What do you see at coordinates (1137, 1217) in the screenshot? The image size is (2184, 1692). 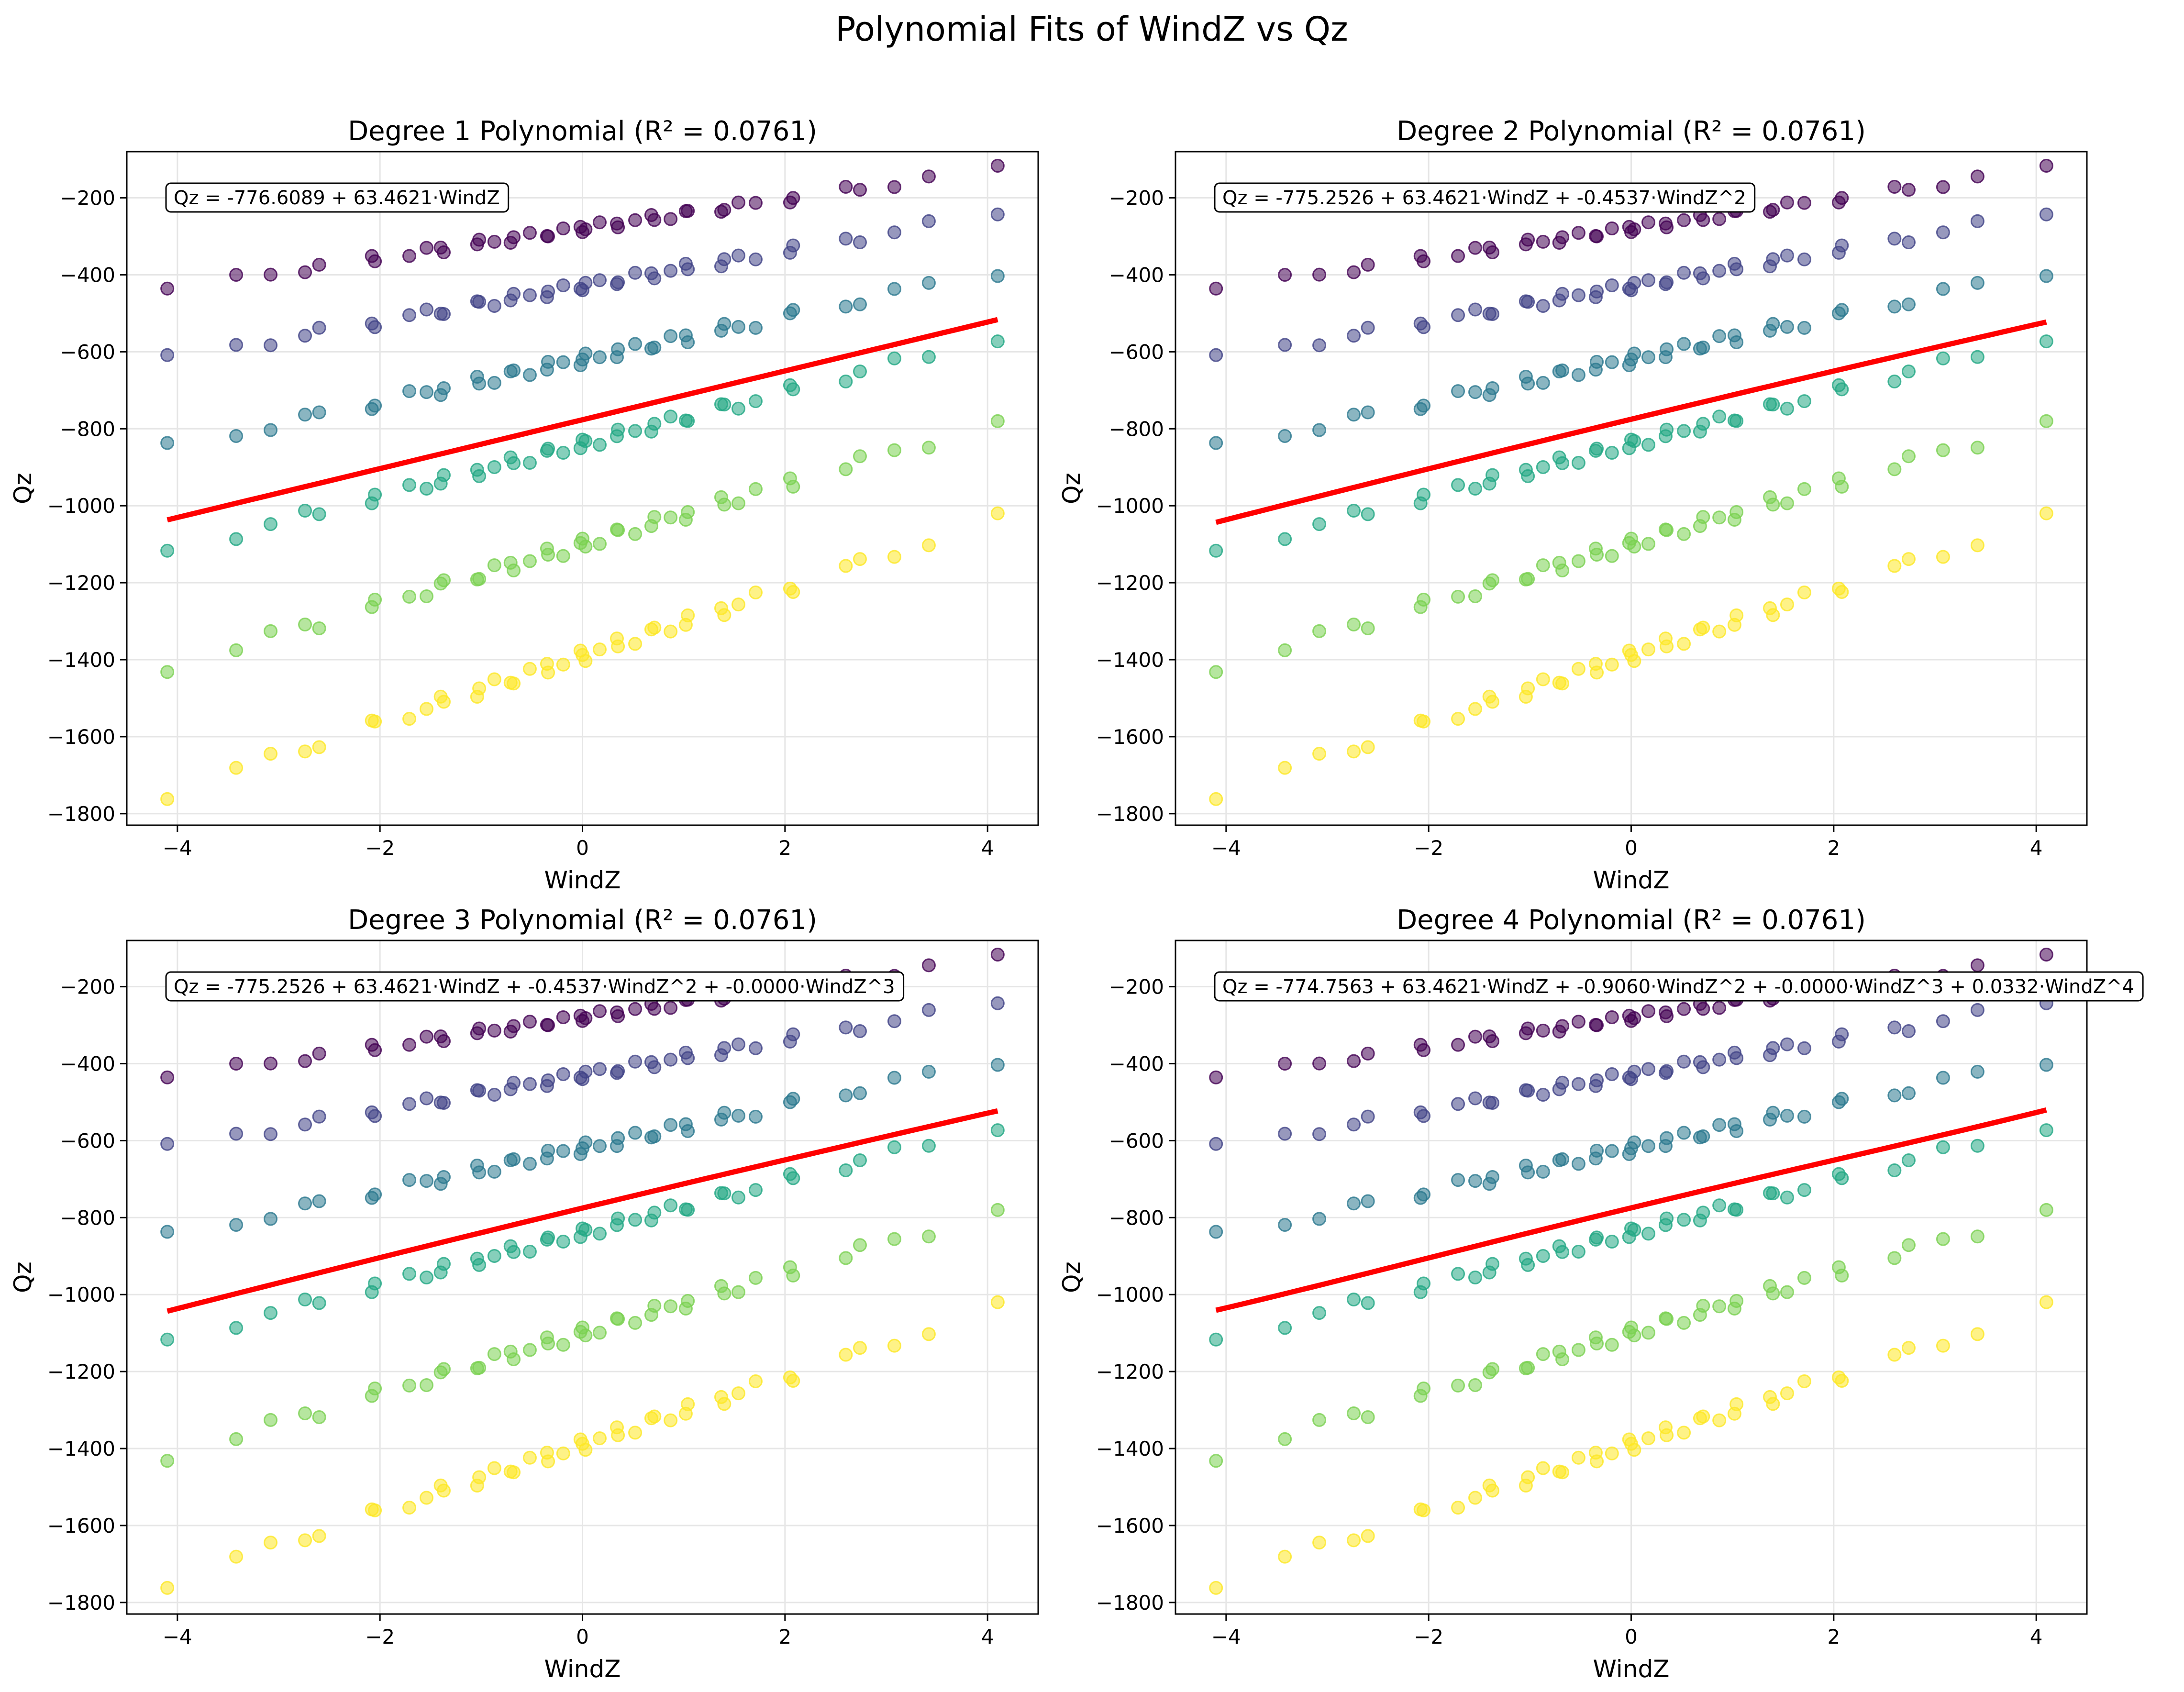 I see `y-tick-label: −800` at bounding box center [1137, 1217].